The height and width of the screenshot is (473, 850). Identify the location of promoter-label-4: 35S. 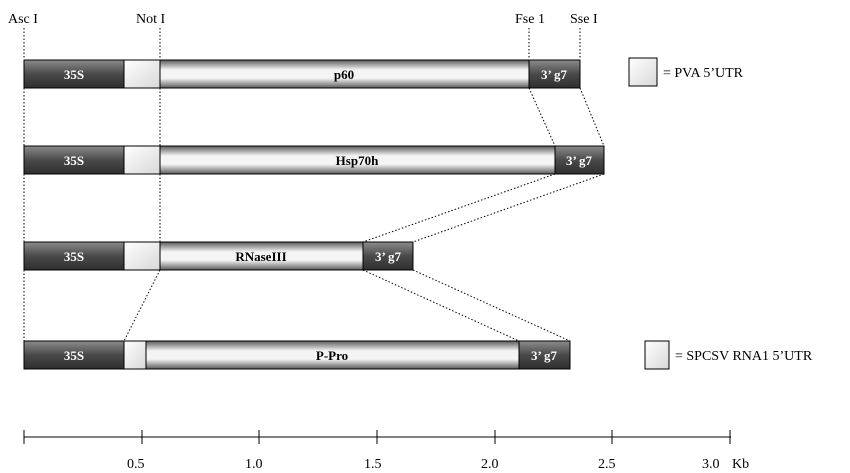
(74, 355).